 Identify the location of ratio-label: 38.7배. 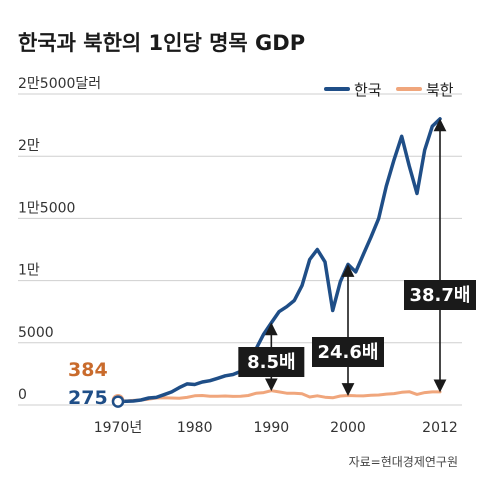
(440, 295).